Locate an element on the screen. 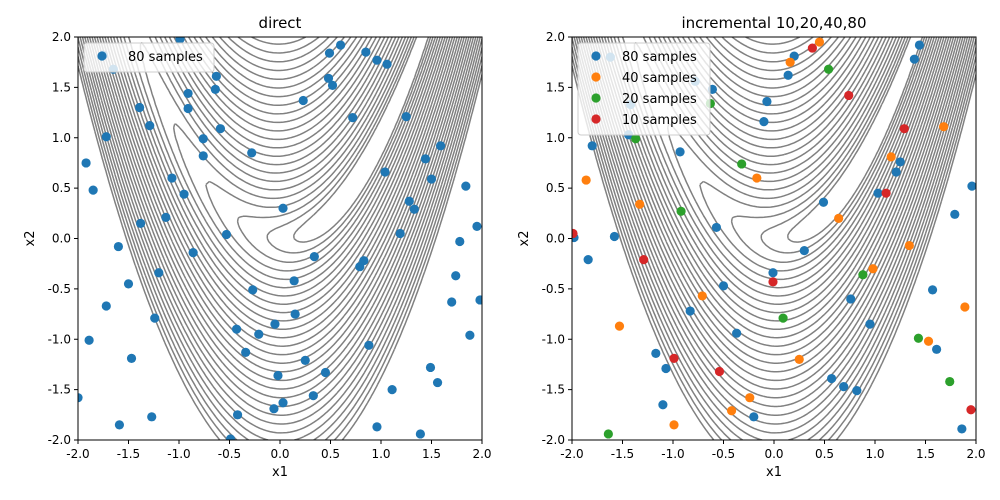  x-axis-label: x1 is located at coordinates (280, 472).